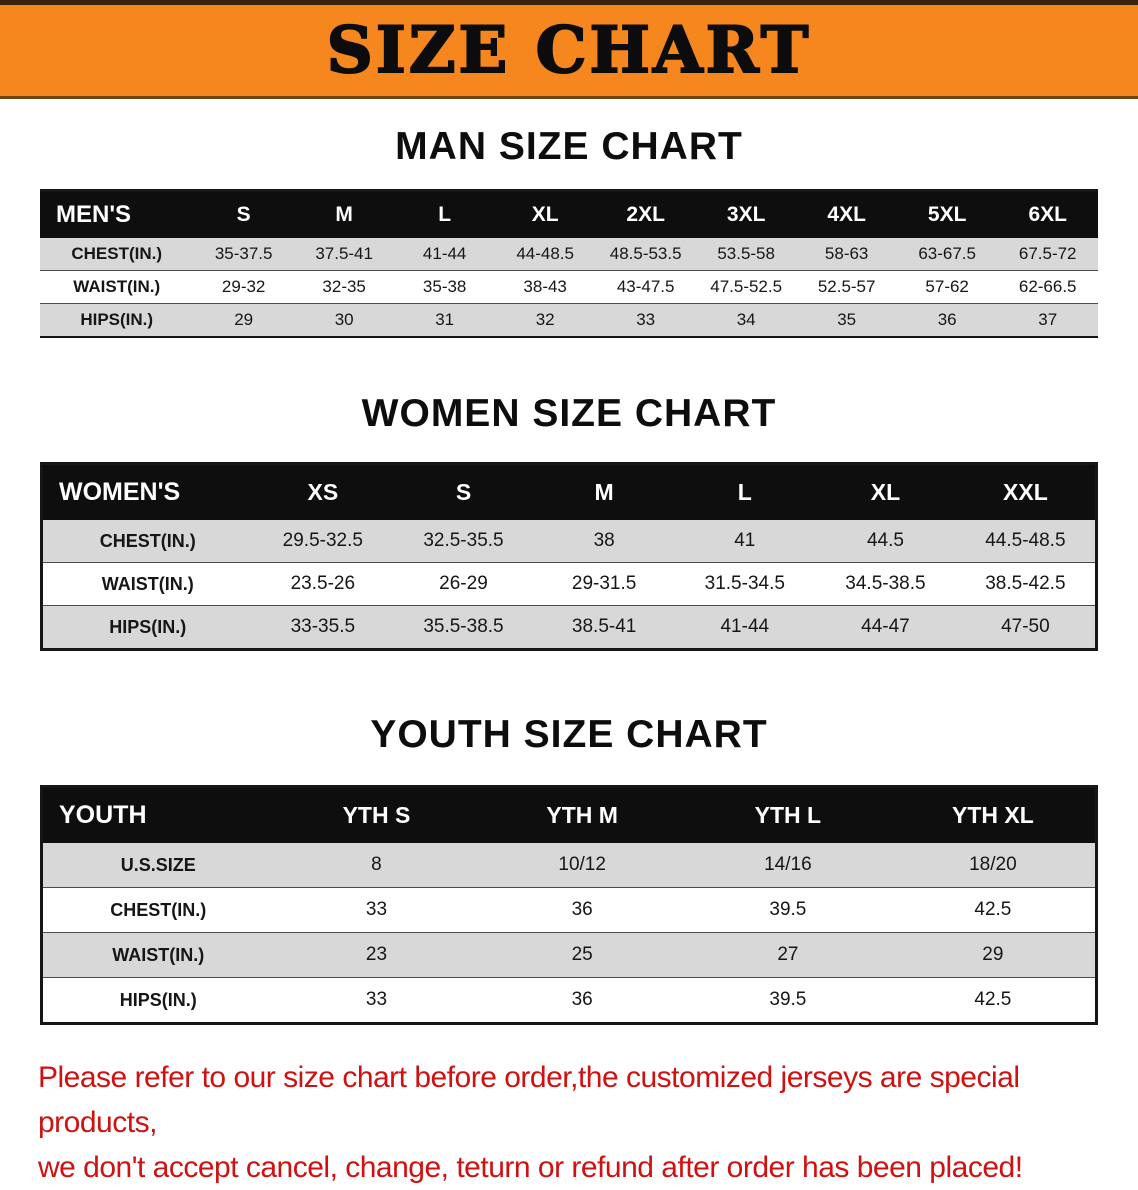 Image resolution: width=1138 pixels, height=1190 pixels. I want to click on size-column-header: 2XL, so click(645, 214).